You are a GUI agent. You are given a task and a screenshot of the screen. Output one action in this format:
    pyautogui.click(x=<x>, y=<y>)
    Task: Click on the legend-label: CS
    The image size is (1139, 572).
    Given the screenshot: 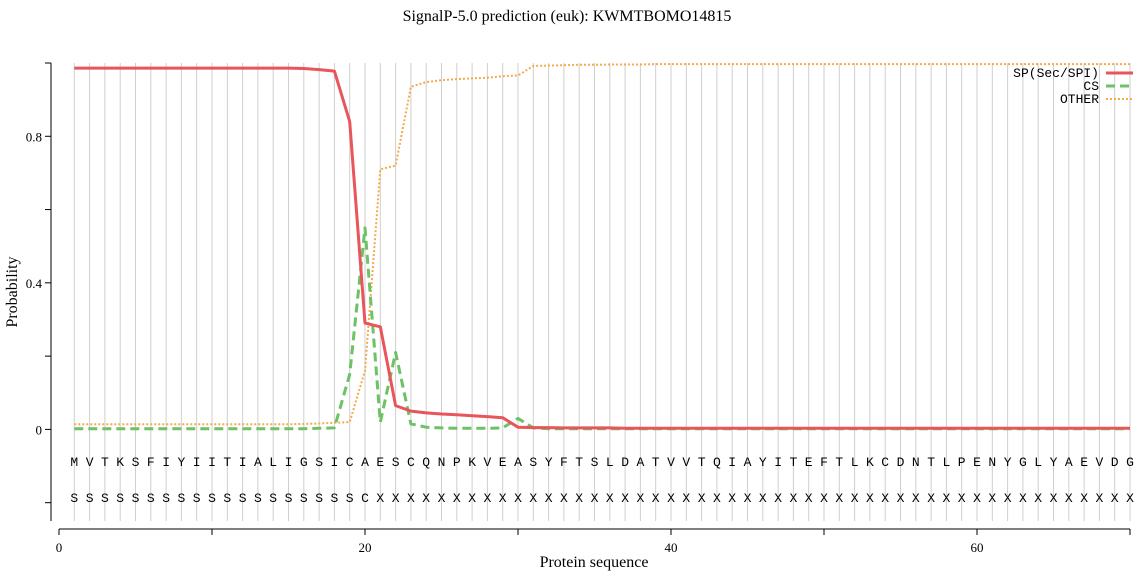 What is the action you would take?
    pyautogui.click(x=1091, y=86)
    